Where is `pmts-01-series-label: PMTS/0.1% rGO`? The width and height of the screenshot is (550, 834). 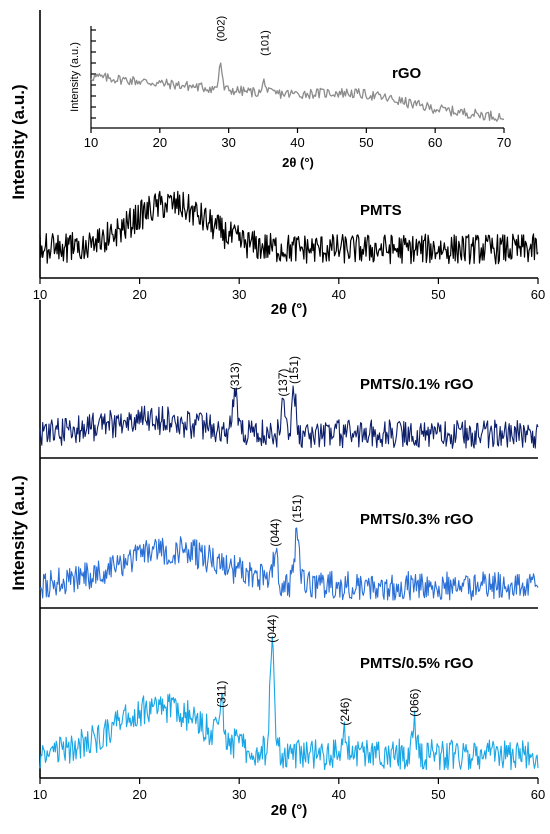
pmts-01-series-label: PMTS/0.1% rGO is located at coordinates (417, 384).